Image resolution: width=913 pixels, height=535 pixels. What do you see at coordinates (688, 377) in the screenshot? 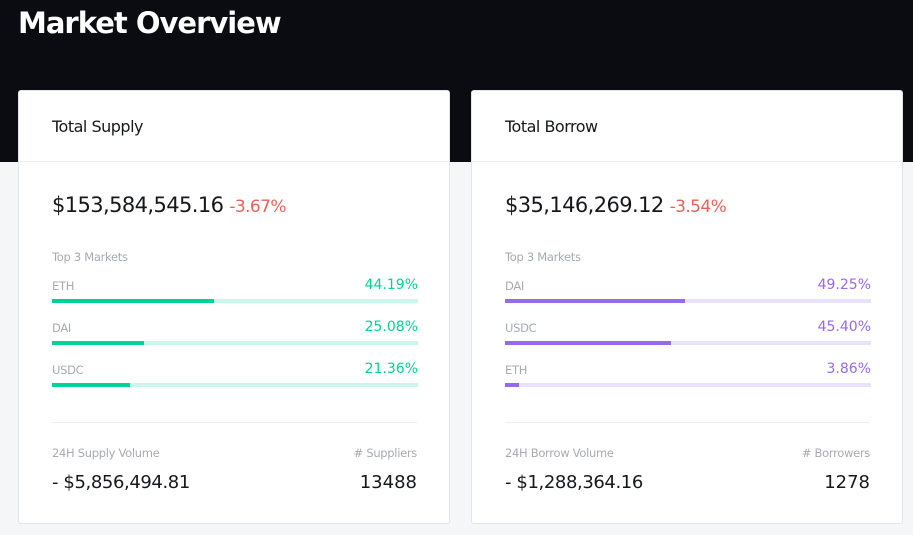
I see `market-row: ETH 3.86%` at bounding box center [688, 377].